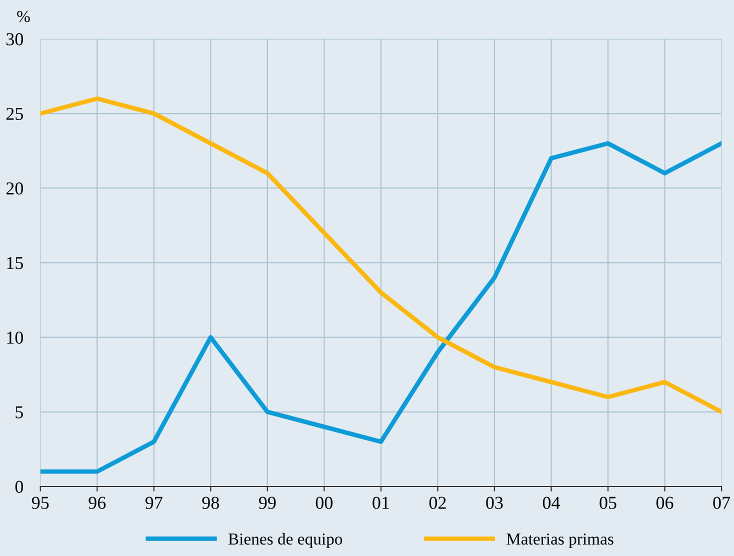  Describe the element at coordinates (380, 502) in the screenshot. I see `x-tick-label: 01` at that location.